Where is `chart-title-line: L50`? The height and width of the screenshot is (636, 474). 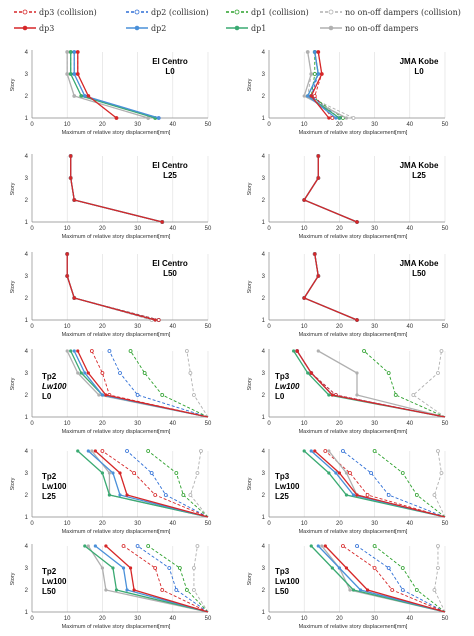
chart-title-line: L50 is located at coordinates (282, 591).